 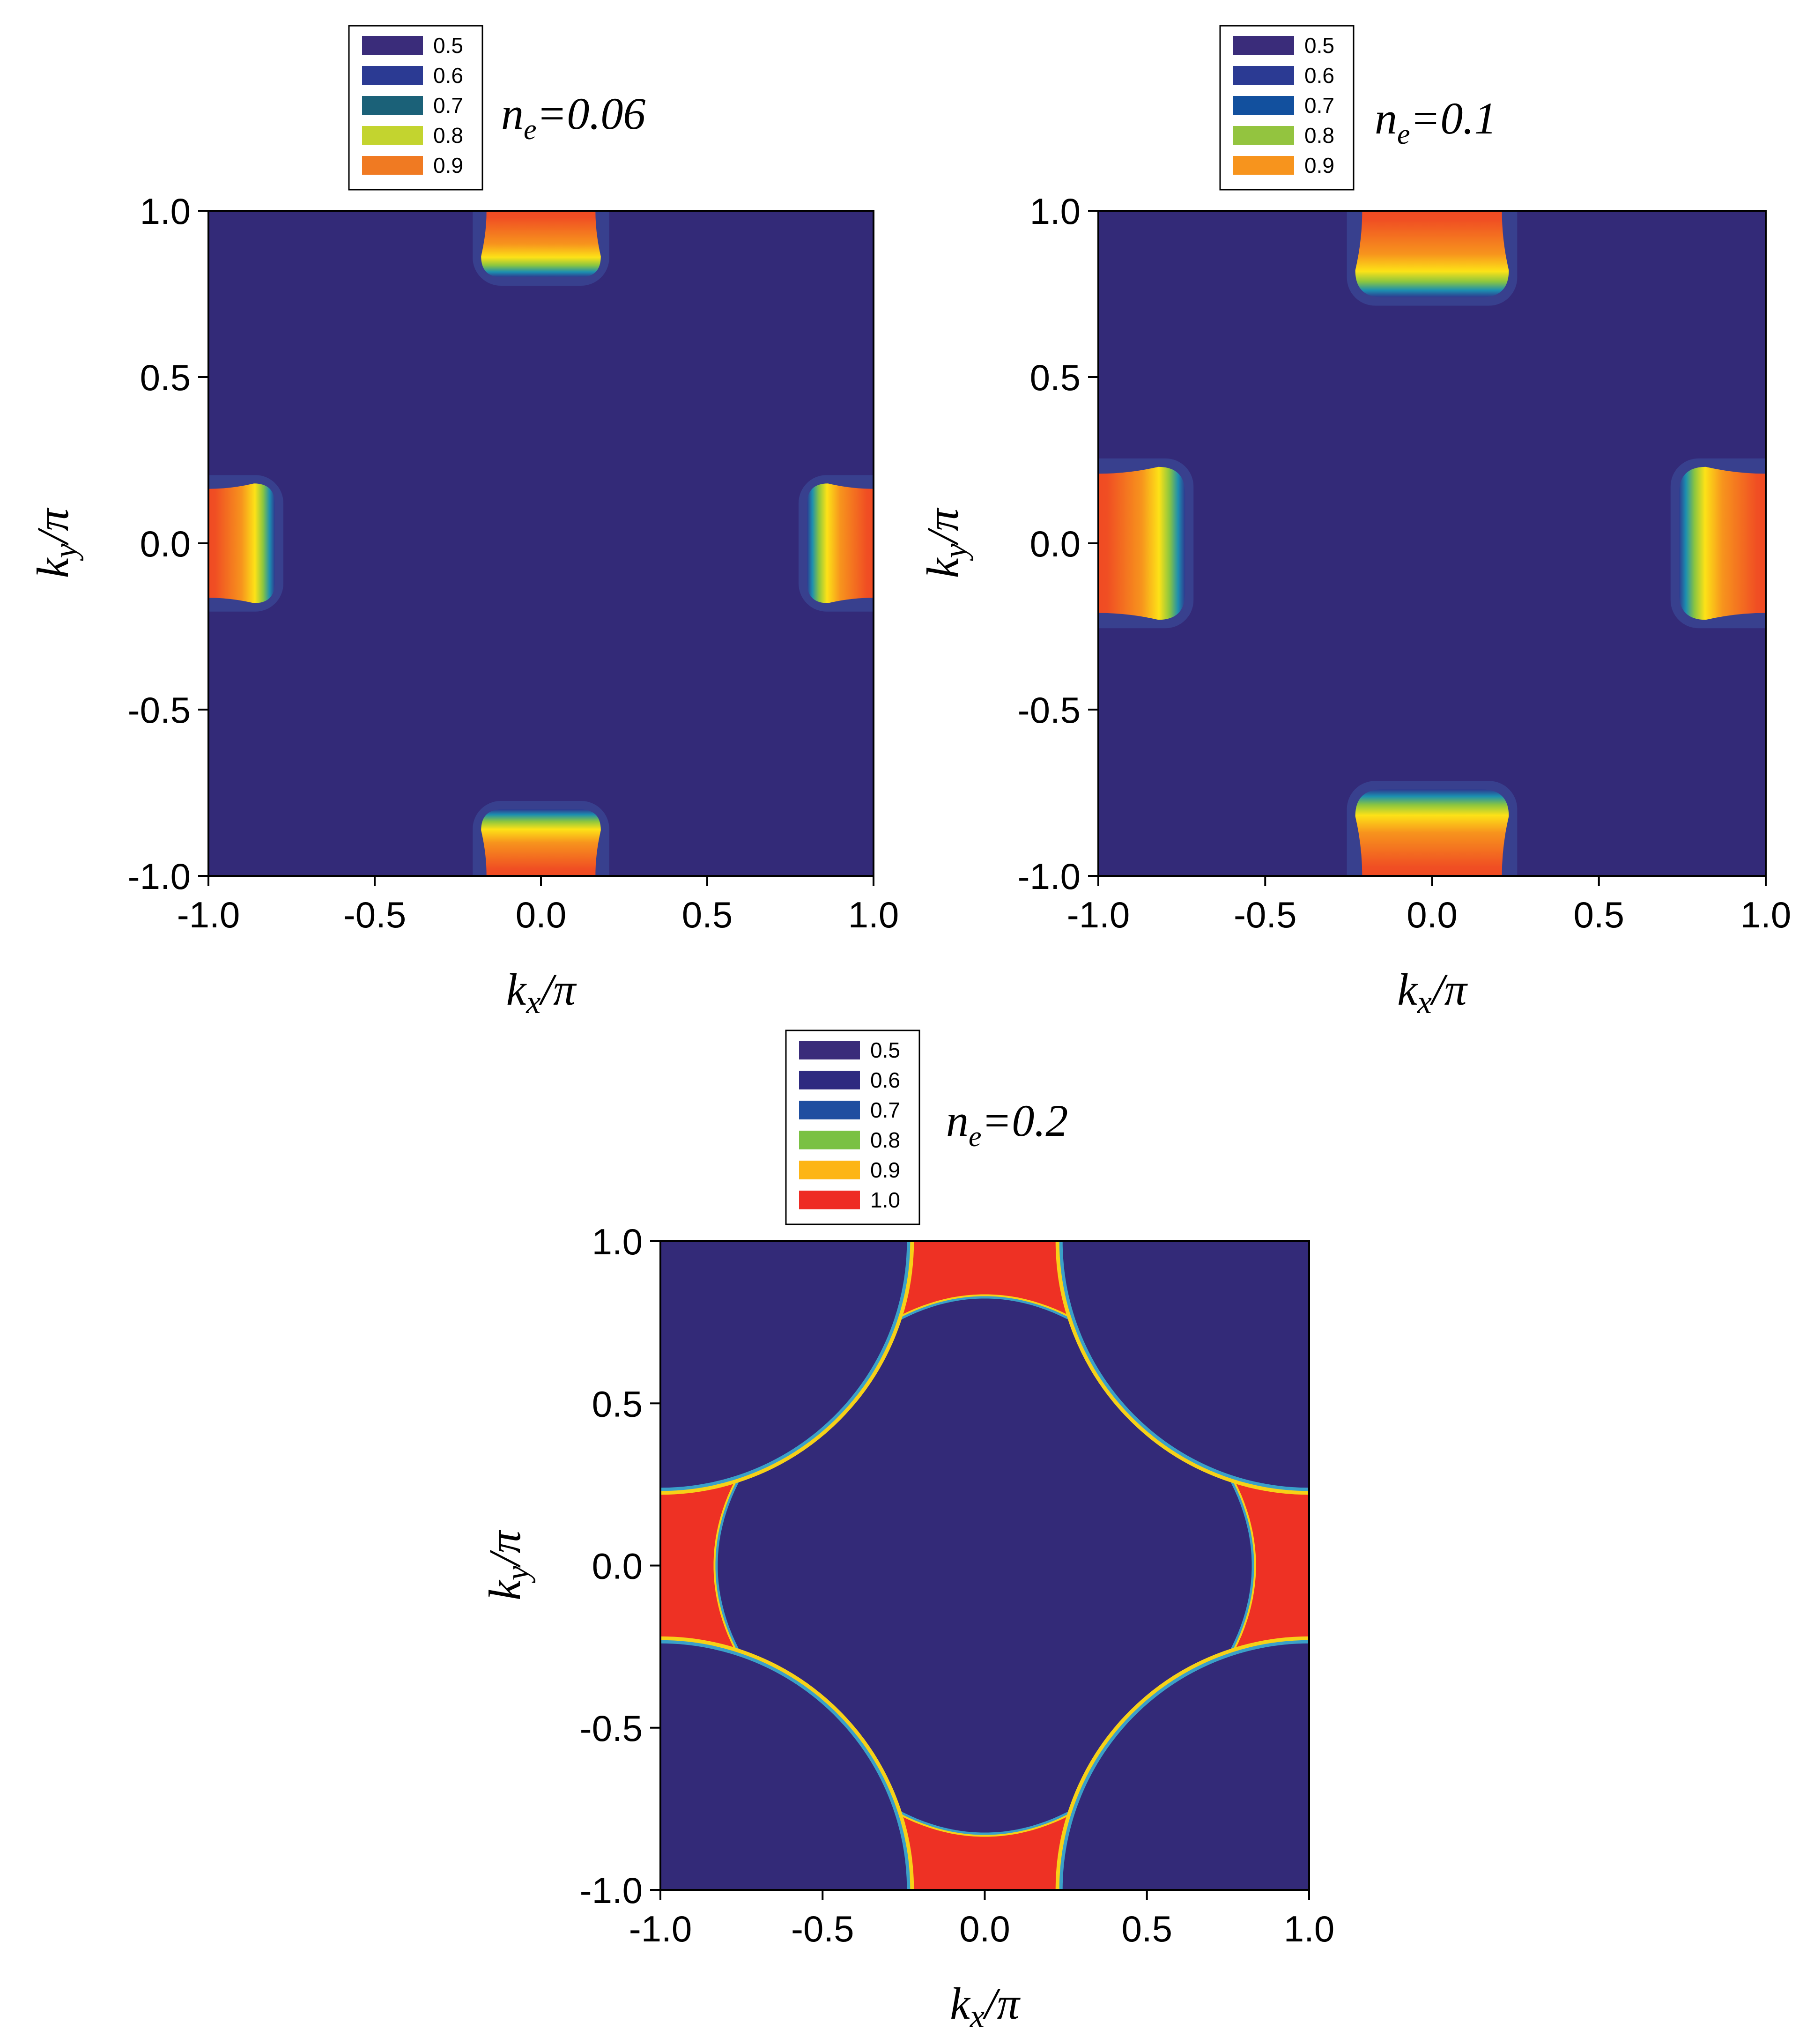 What do you see at coordinates (1435, 121) in the screenshot?
I see `density-annotation: ne=0.1` at bounding box center [1435, 121].